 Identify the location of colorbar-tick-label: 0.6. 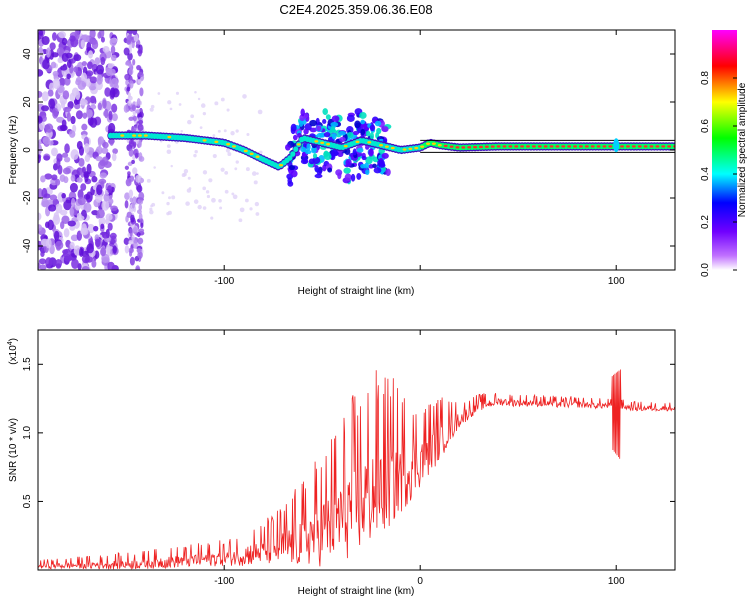
(705, 126).